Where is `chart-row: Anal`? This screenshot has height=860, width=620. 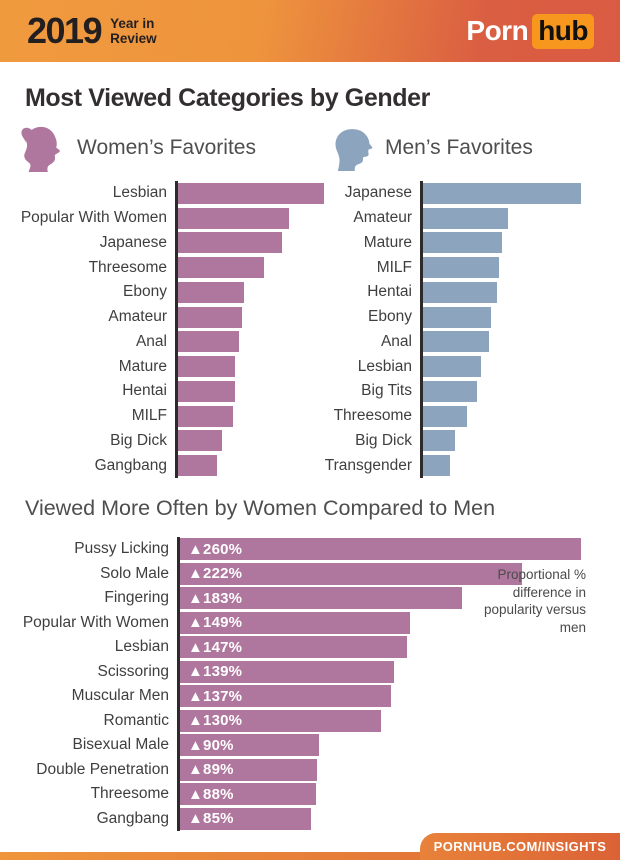
chart-row: Anal is located at coordinates (415, 342).